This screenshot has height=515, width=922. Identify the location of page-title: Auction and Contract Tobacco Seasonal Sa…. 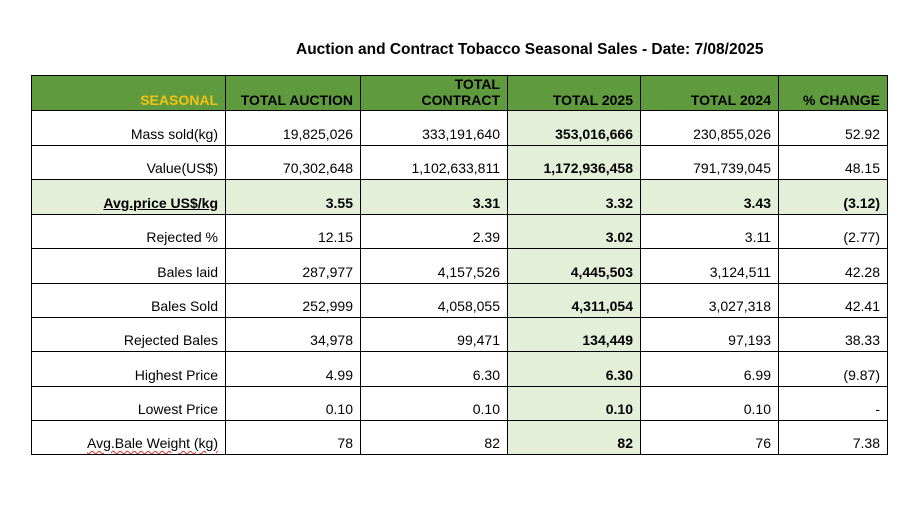
(530, 49).